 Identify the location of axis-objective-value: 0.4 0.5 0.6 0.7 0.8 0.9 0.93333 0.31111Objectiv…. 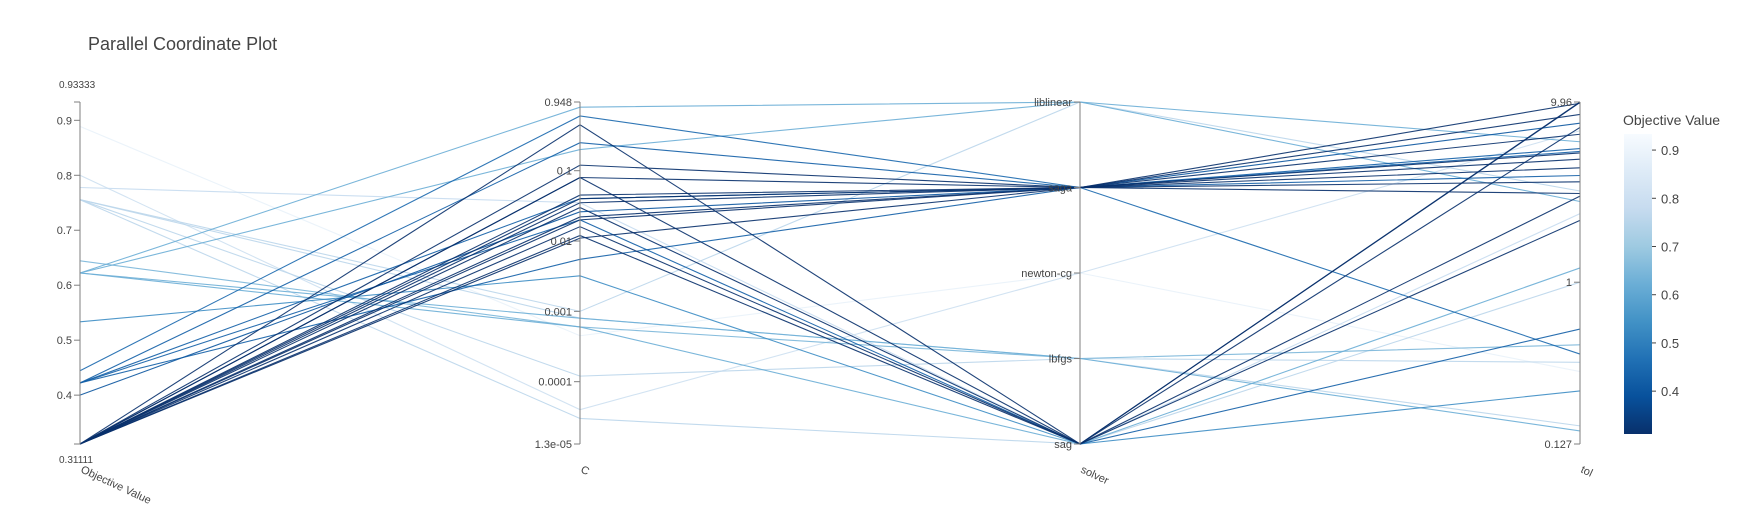
(105, 293).